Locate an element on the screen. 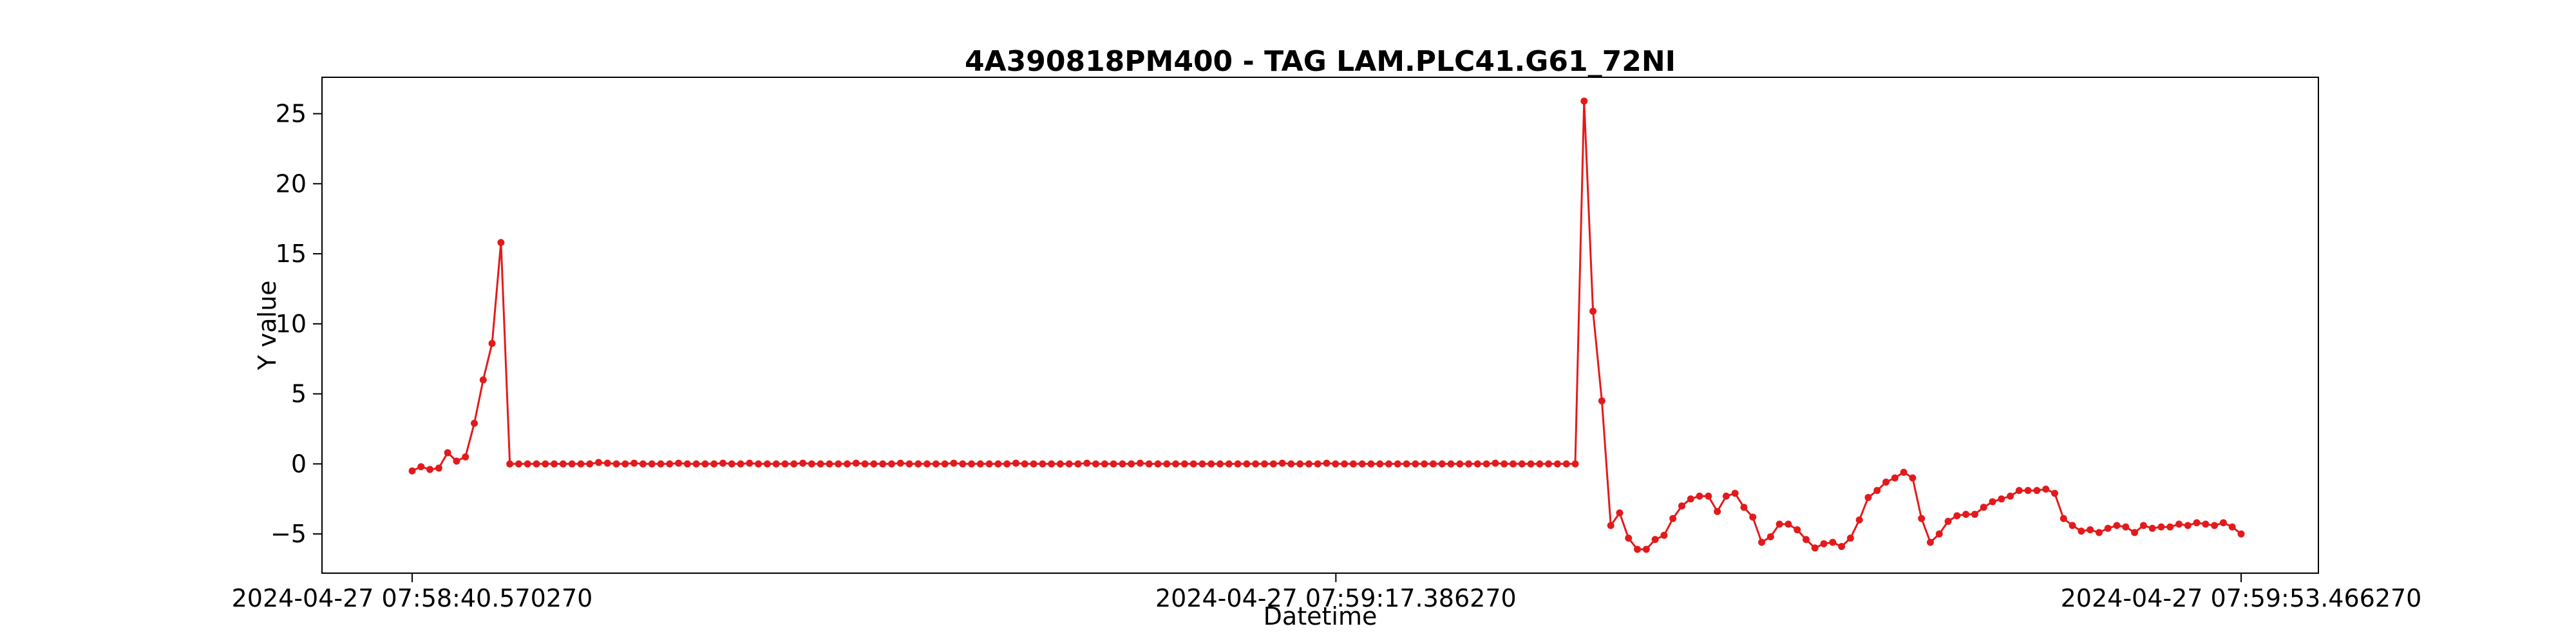 The width and height of the screenshot is (2576, 644). x-tick-label: 2024-04-27 07:58:40.570270 is located at coordinates (413, 598).